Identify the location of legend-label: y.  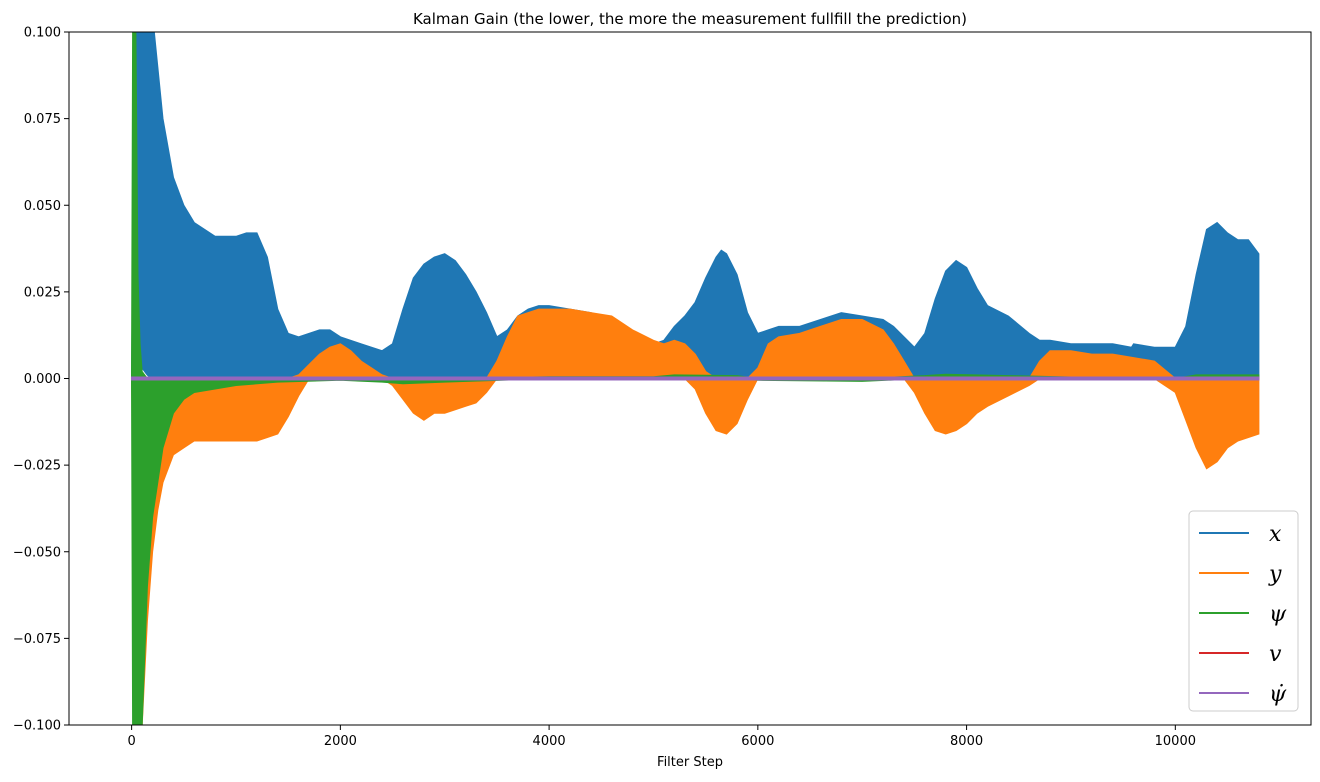
(1275, 574).